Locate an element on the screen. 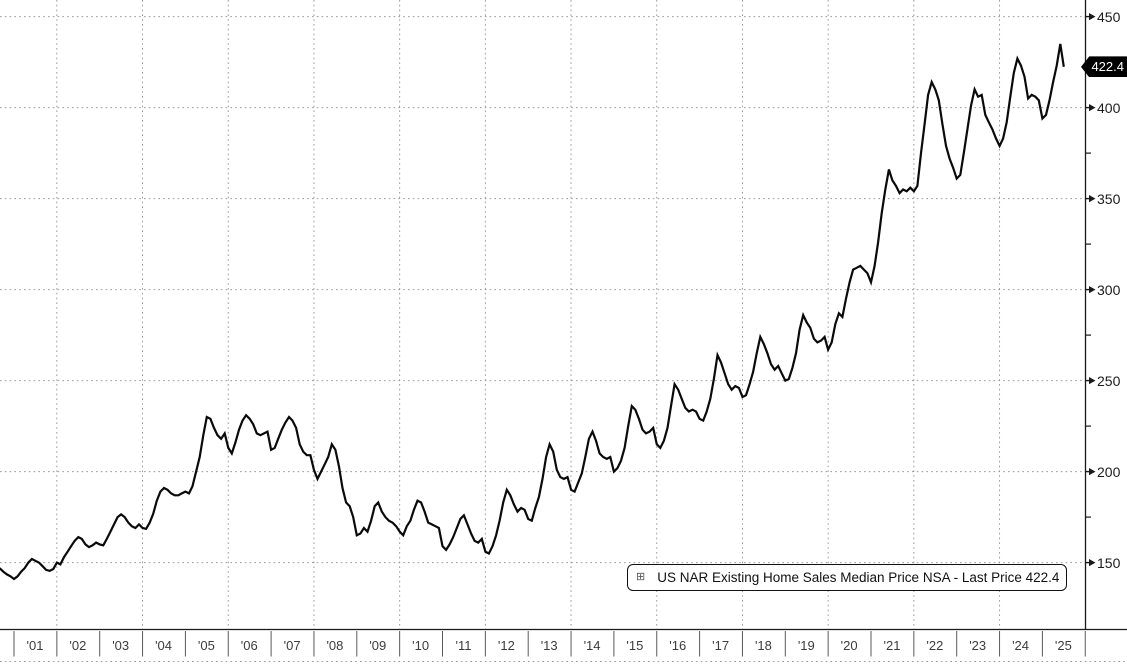 This screenshot has width=1127, height=664. y-axis-tick-label-450: 450 is located at coordinates (1109, 16).